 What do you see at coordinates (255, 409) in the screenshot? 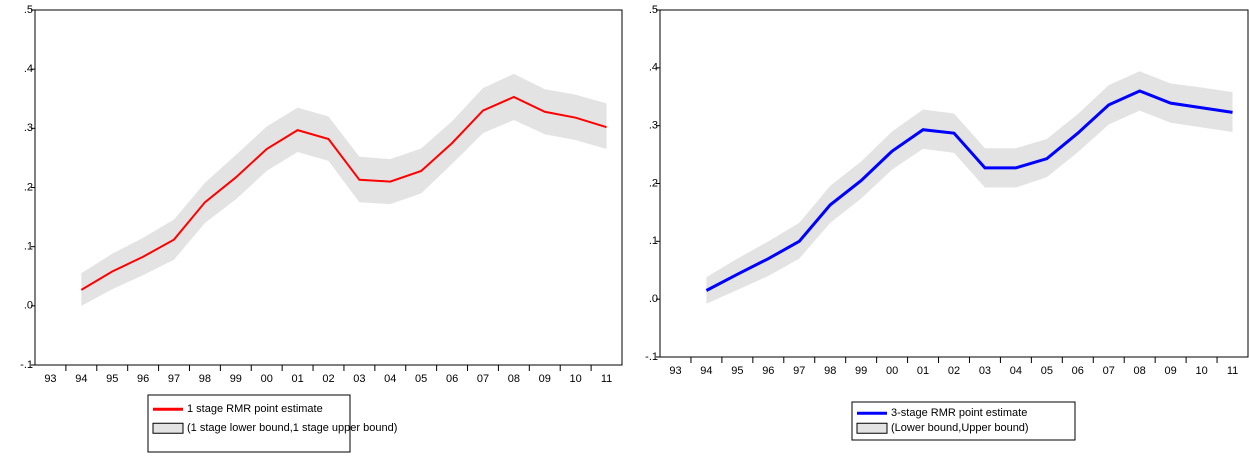
I see `legend-label: 1 stage RMR point estimate` at bounding box center [255, 409].